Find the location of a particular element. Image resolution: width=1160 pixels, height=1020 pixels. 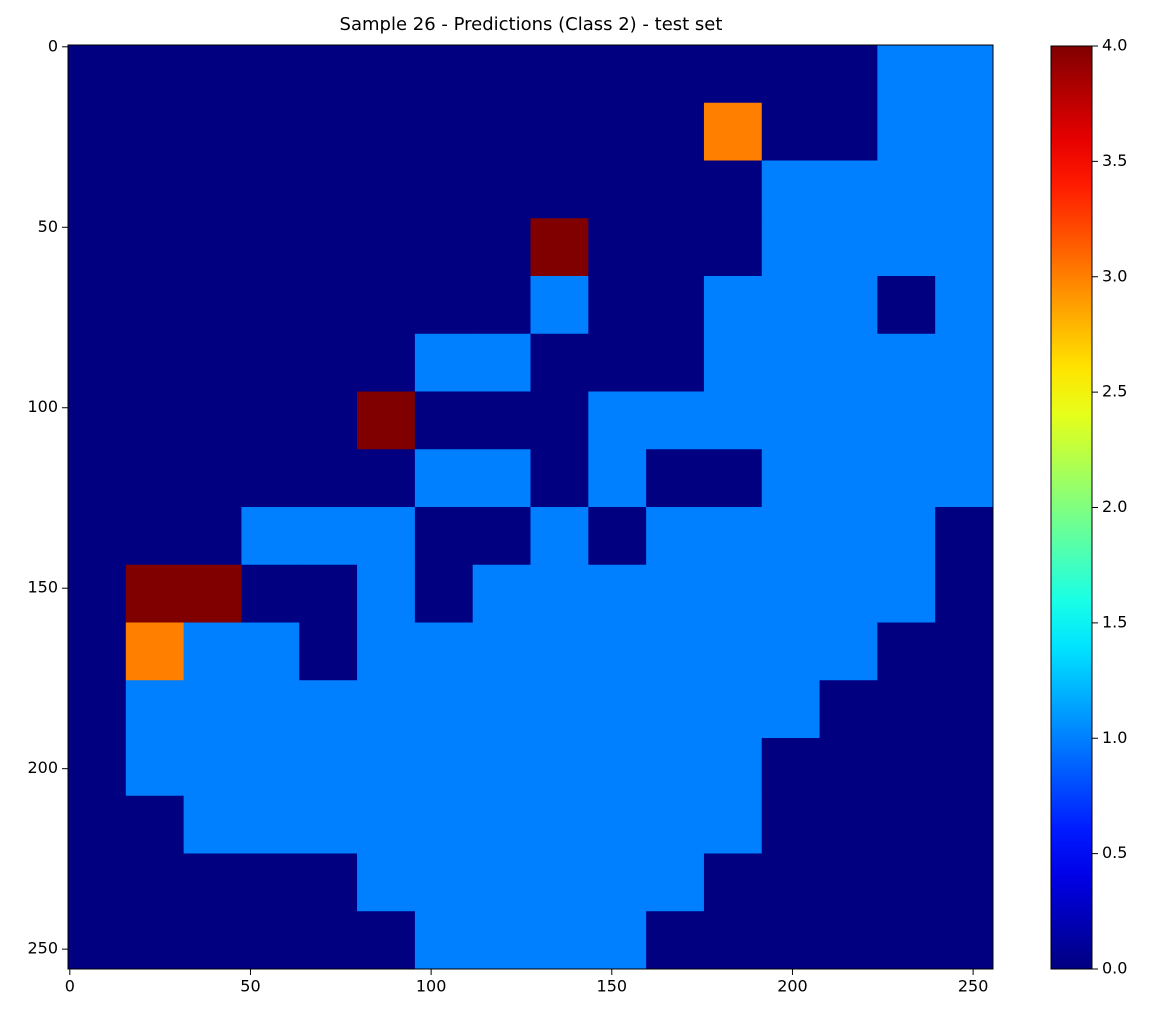

x-tick-label: 150 is located at coordinates (612, 986).